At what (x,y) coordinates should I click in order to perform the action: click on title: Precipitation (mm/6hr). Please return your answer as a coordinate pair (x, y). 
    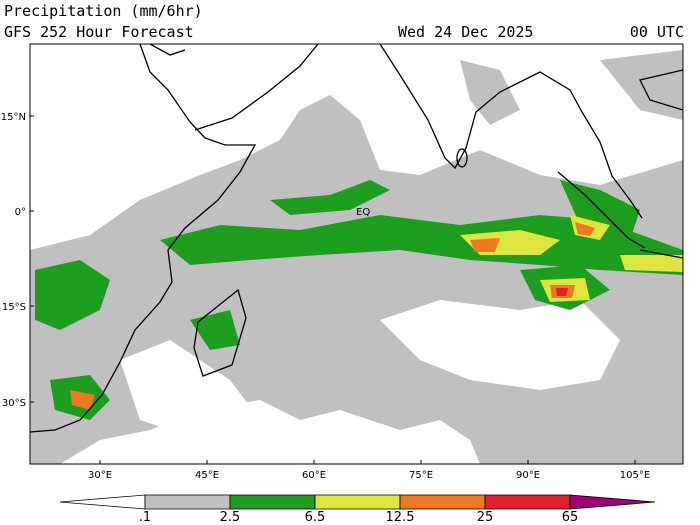
    Looking at the image, I should click on (103, 11).